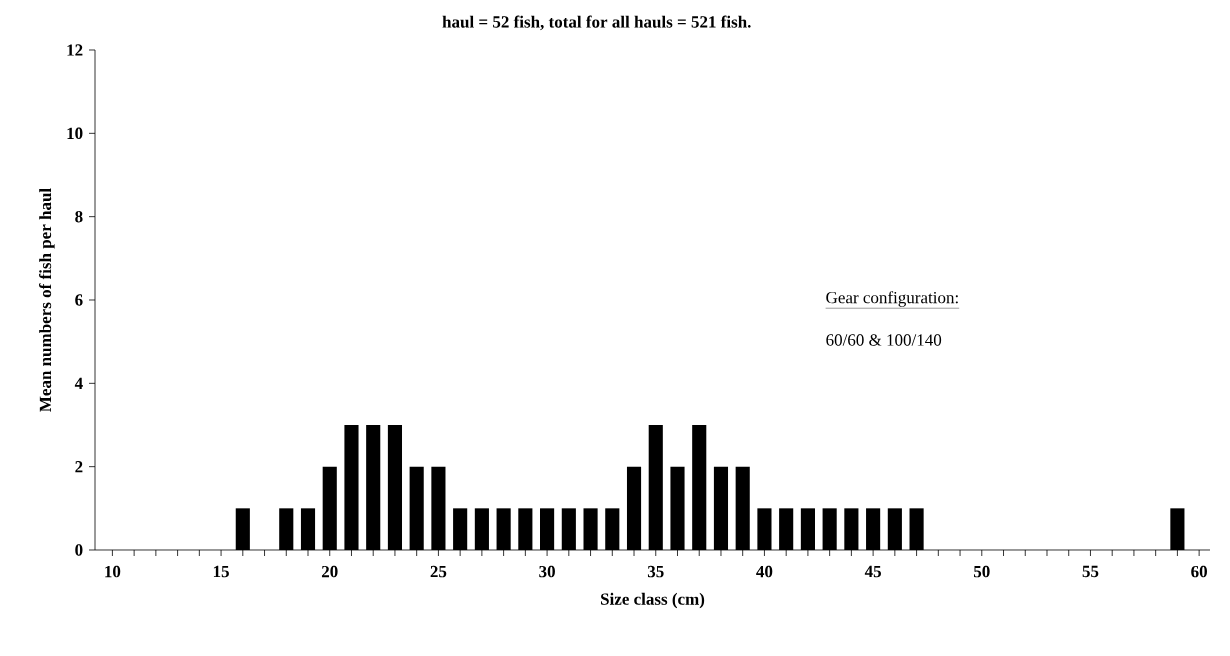  I want to click on x-tick-label: 50, so click(981, 571).